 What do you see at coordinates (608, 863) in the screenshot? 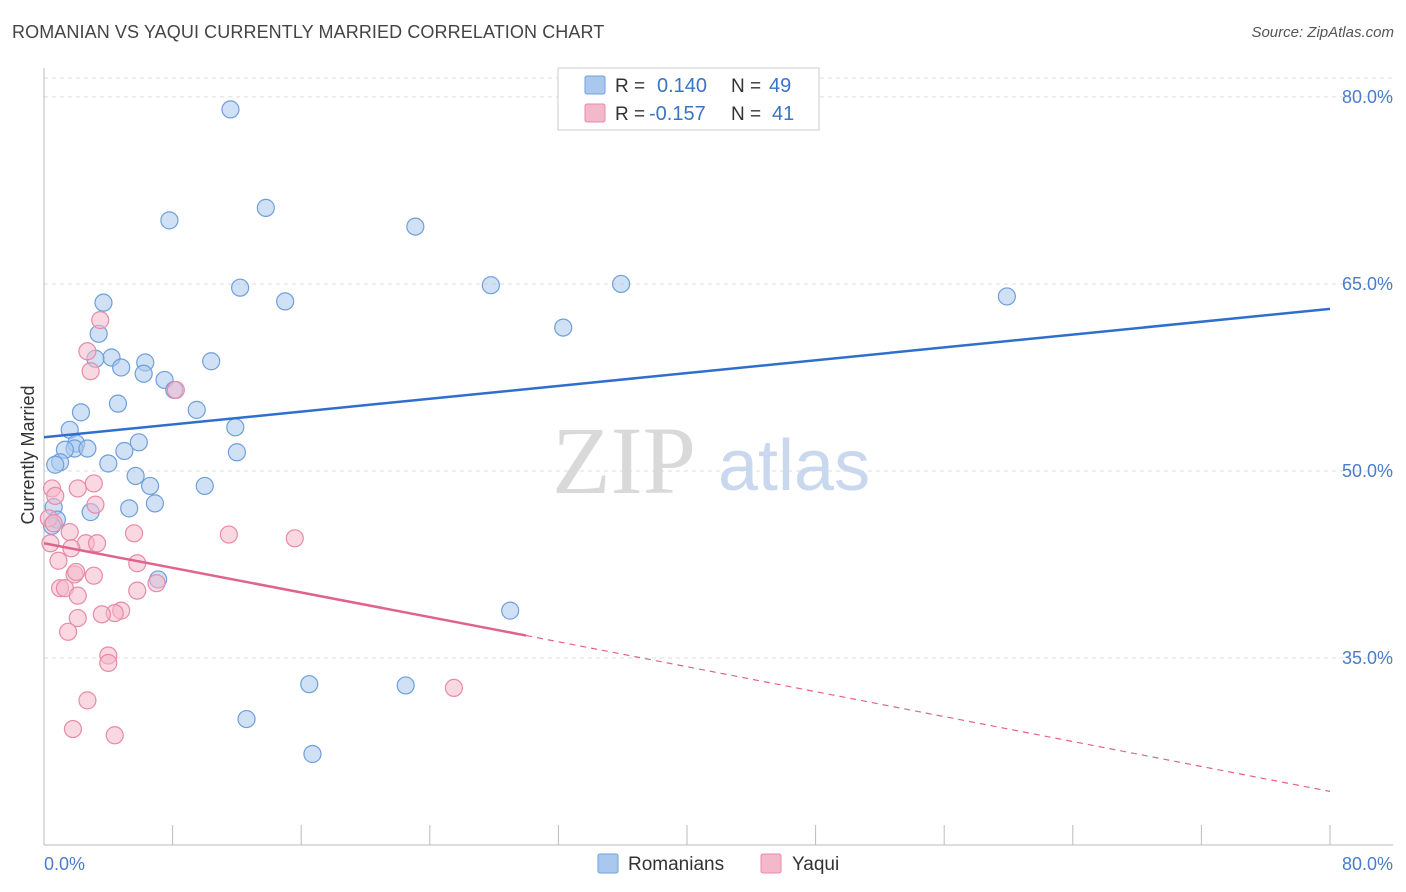
I see `bottom-legend-swatch-romanians` at bounding box center [608, 863].